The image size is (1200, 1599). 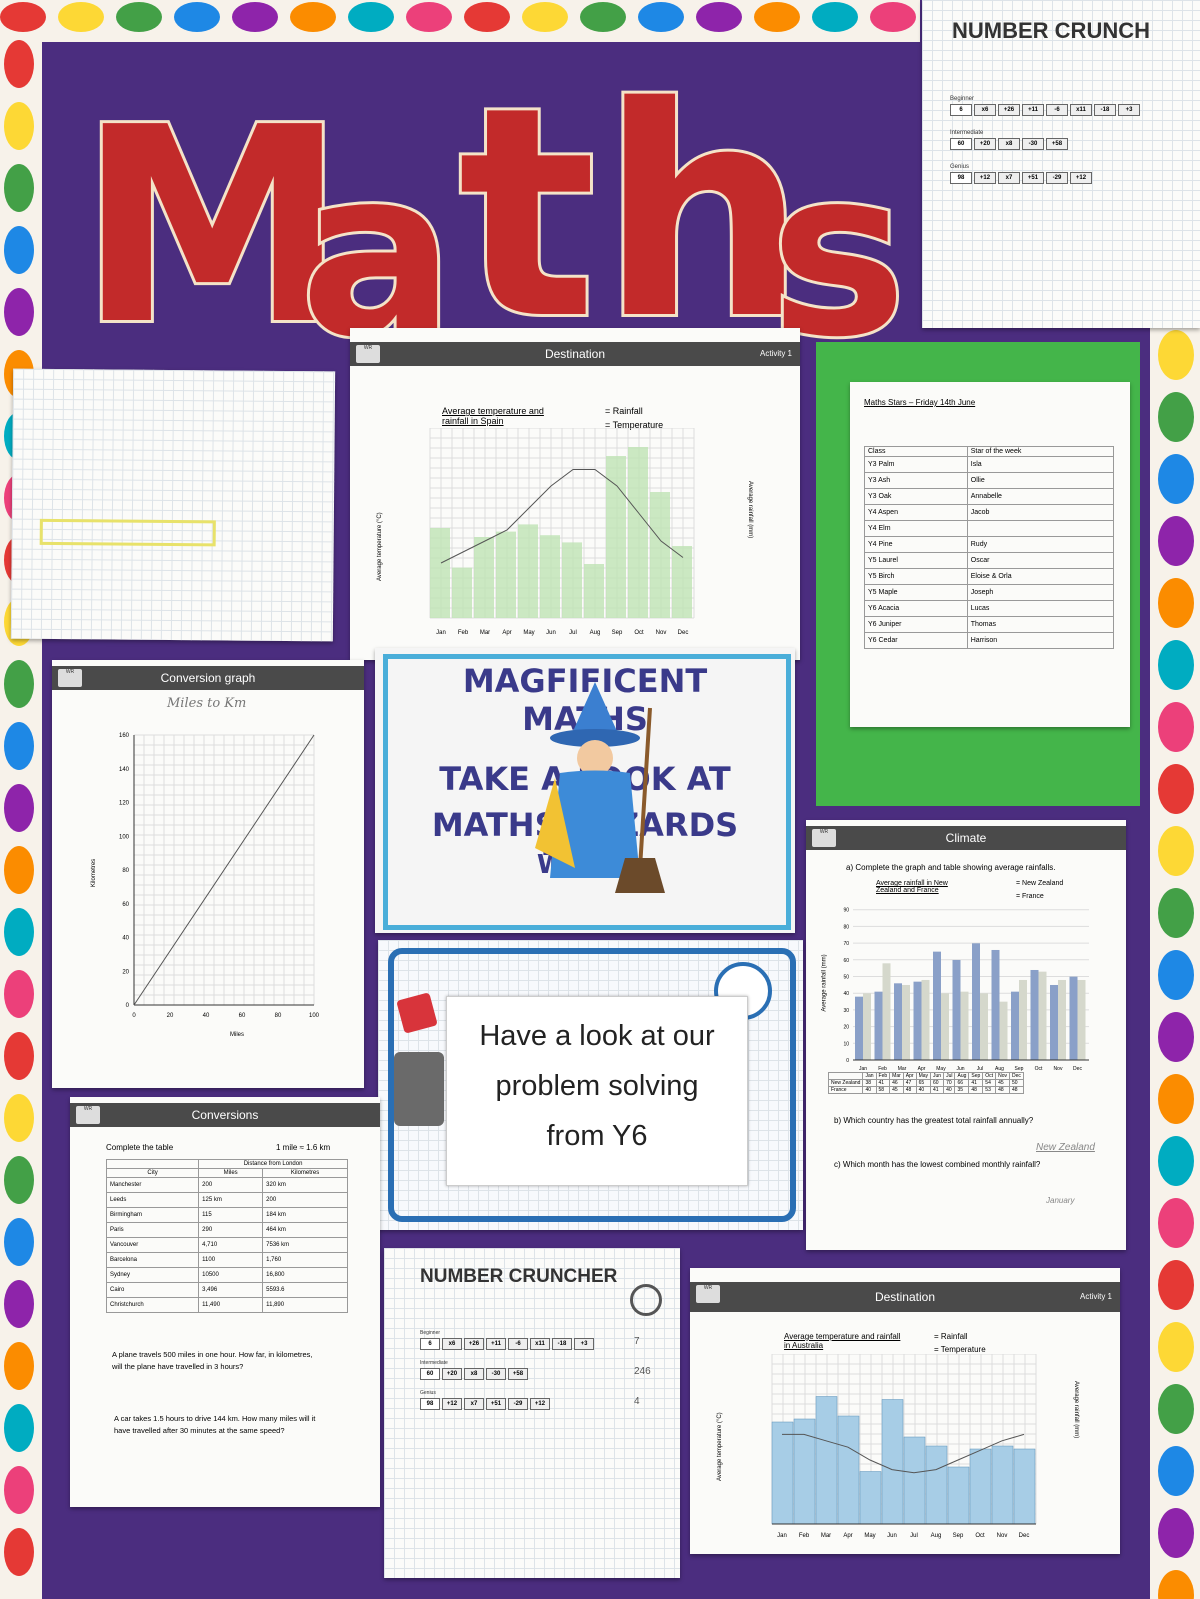 What do you see at coordinates (846, 944) in the screenshot?
I see `y-tick-label: 70` at bounding box center [846, 944].